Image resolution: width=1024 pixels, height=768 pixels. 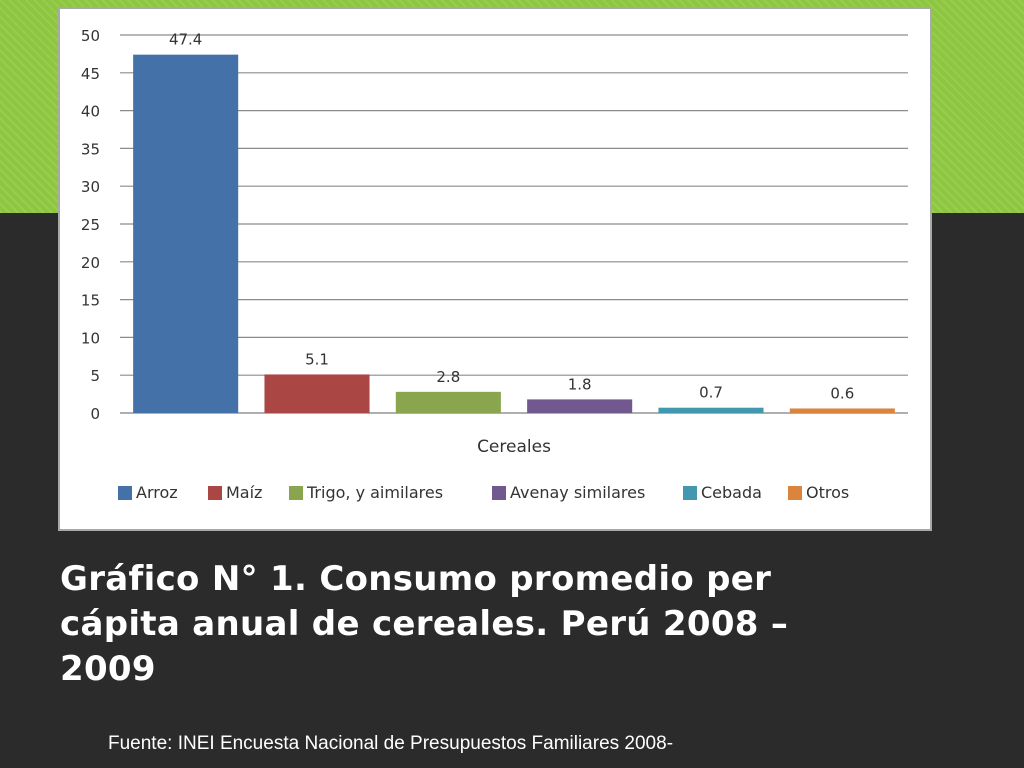 What do you see at coordinates (108, 669) in the screenshot?
I see `title-line-3: 2009` at bounding box center [108, 669].